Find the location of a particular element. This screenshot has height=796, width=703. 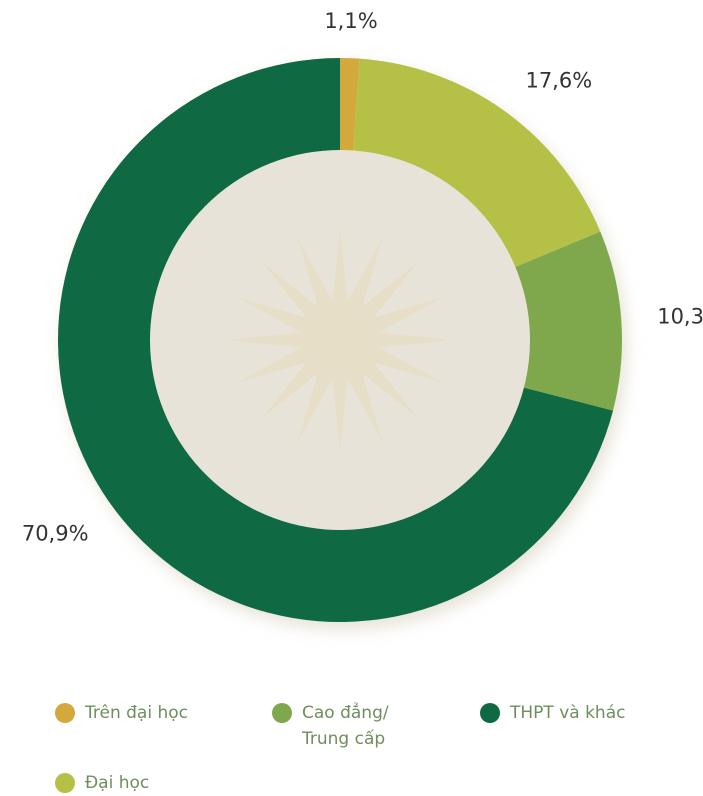

legend-label: THPT và khác is located at coordinates (568, 713).